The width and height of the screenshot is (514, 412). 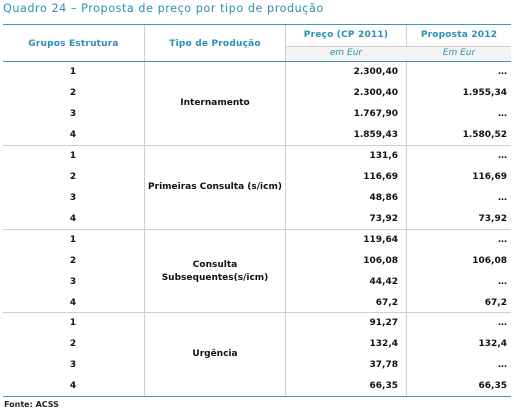 What do you see at coordinates (492, 386) in the screenshot?
I see `proposal-value: 66,35` at bounding box center [492, 386].